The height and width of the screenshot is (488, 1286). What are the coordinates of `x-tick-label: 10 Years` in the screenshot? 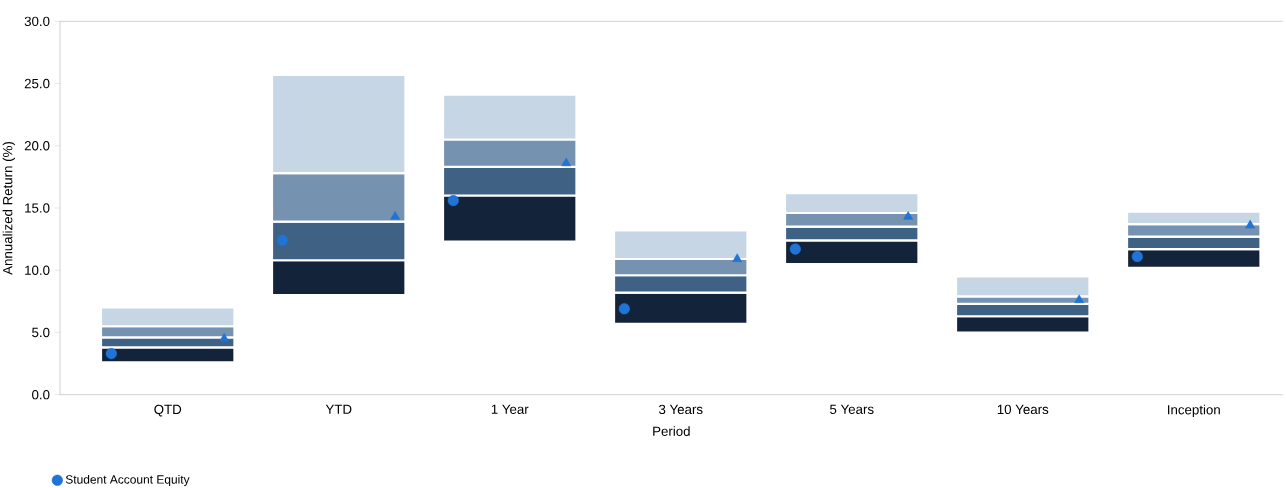 It's located at (1023, 409).